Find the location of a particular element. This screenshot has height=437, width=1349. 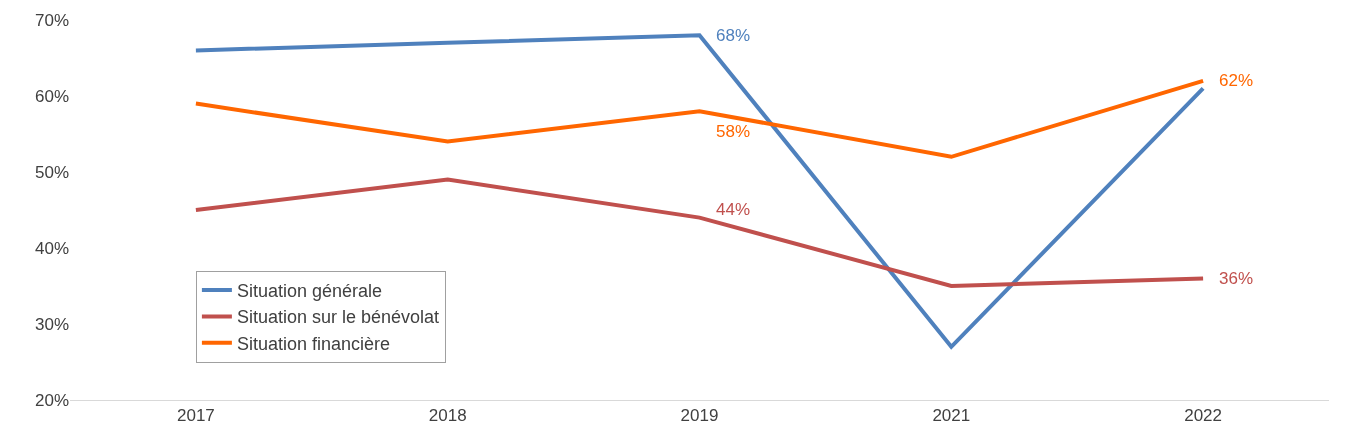

legend-label: Situation générale is located at coordinates (309, 291).